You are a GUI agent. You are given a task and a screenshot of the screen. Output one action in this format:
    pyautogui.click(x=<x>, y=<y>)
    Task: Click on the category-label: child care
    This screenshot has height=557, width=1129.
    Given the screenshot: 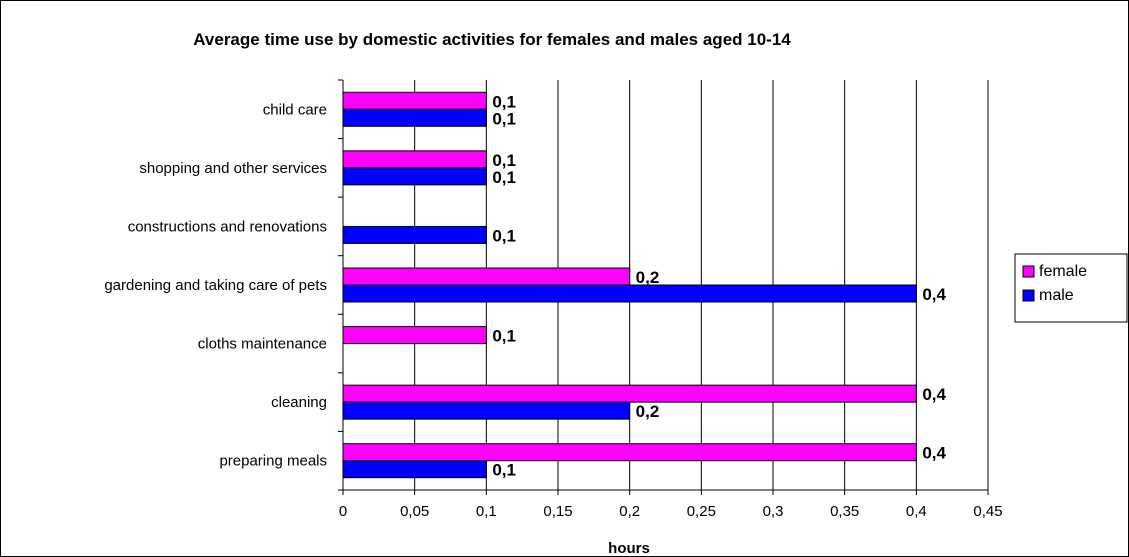 What is the action you would take?
    pyautogui.click(x=295, y=109)
    